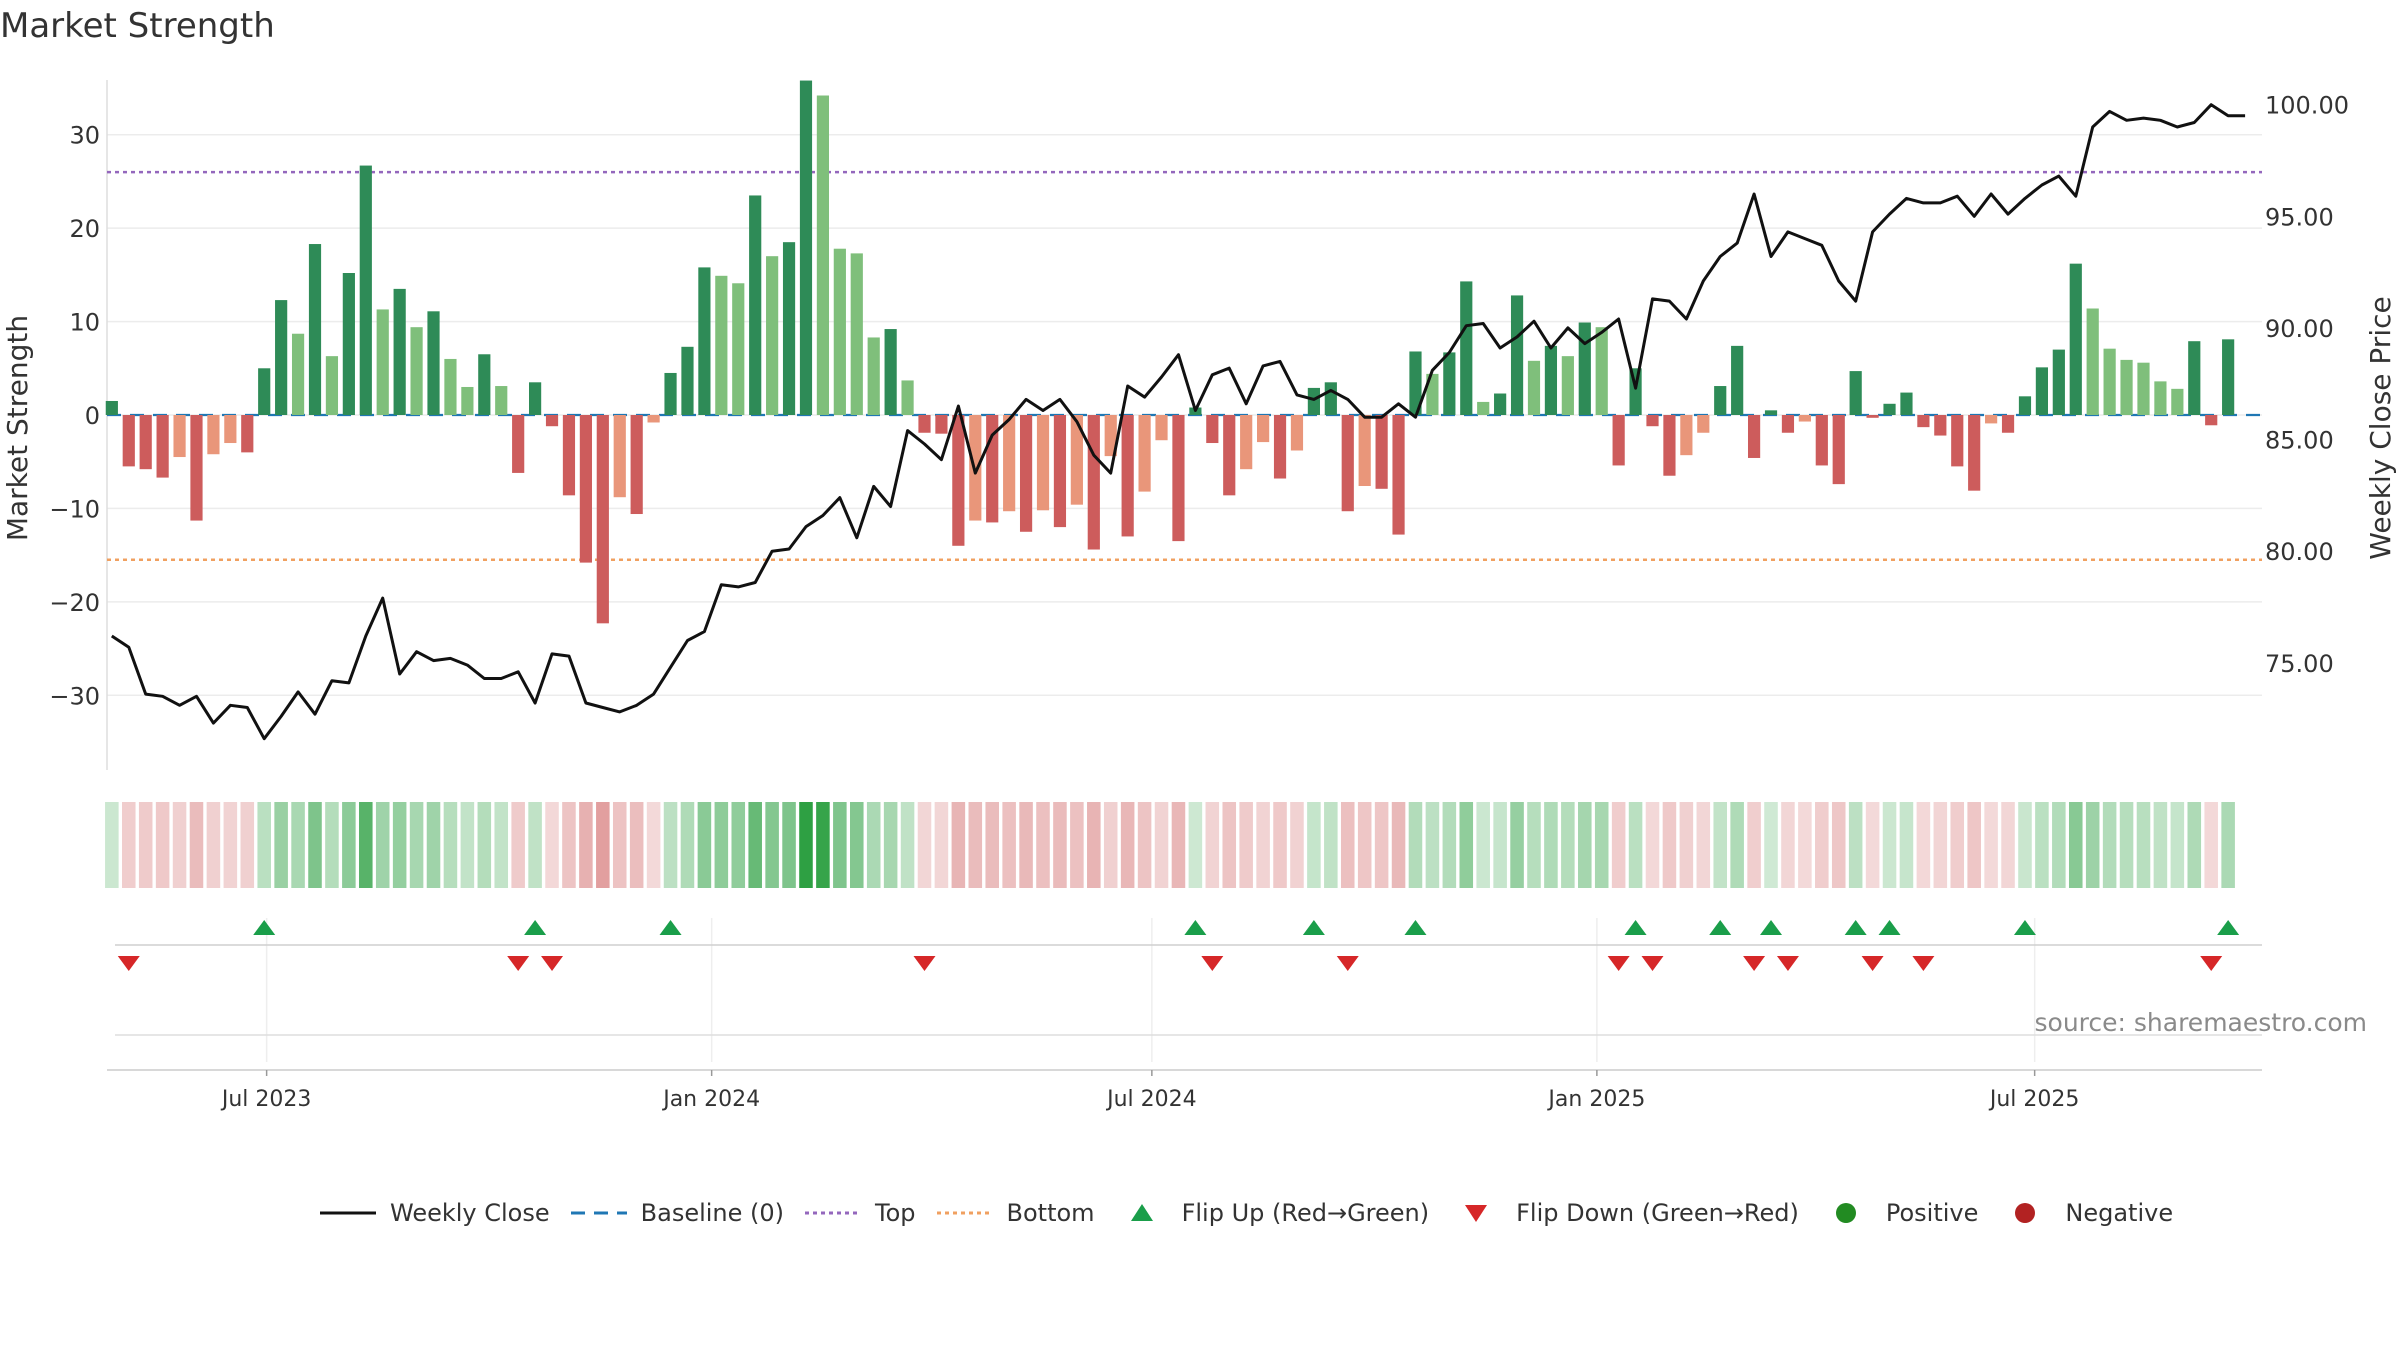  Describe the element at coordinates (1305, 1213) in the screenshot. I see `legend-label: Flip Up (Red→Green)` at that location.